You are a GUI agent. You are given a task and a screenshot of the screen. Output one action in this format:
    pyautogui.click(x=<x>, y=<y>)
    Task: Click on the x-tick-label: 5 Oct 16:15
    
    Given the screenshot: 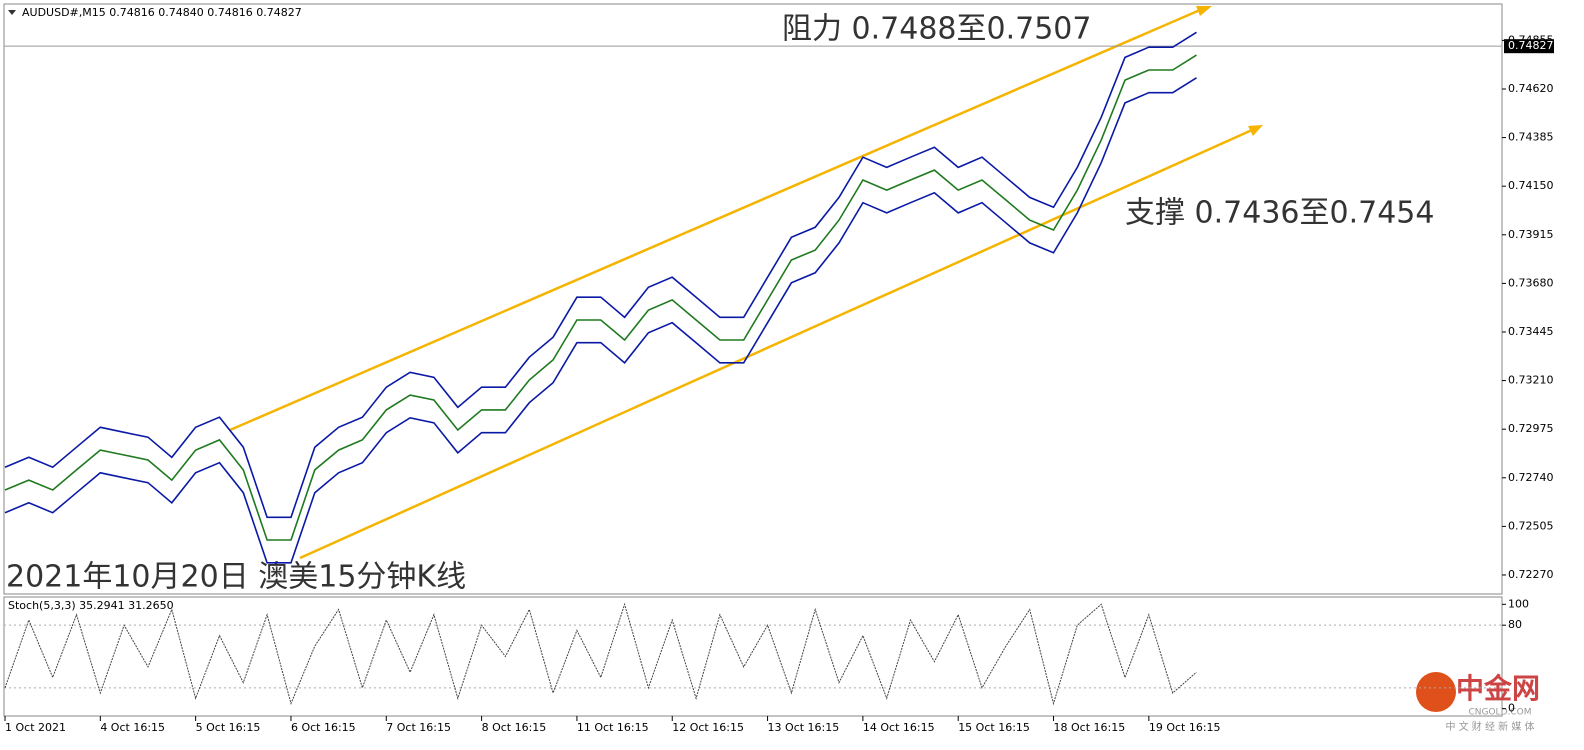 What is the action you would take?
    pyautogui.click(x=228, y=727)
    